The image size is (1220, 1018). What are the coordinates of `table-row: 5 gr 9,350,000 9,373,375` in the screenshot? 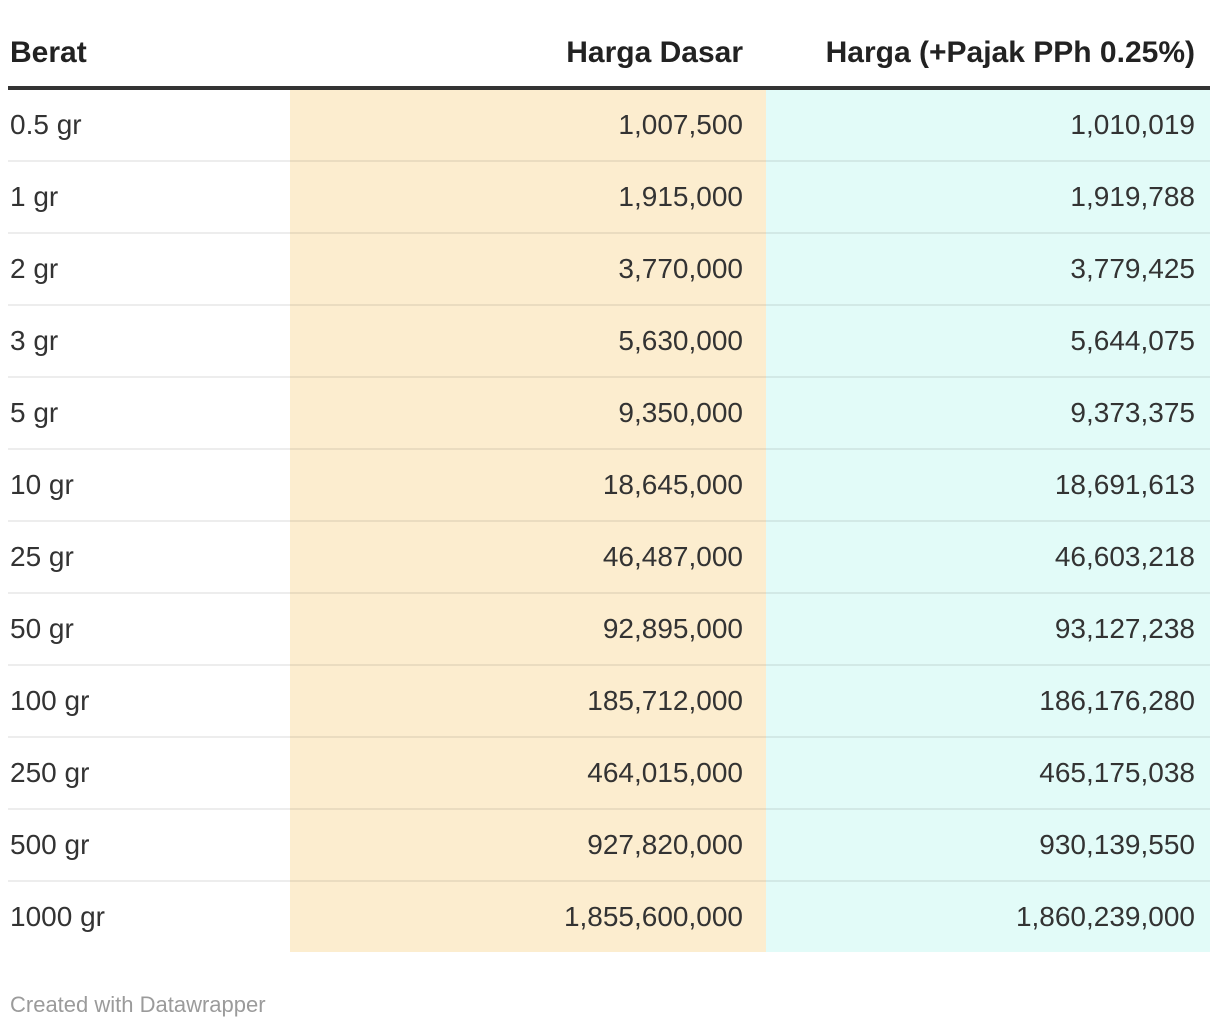 It's located at (609, 413).